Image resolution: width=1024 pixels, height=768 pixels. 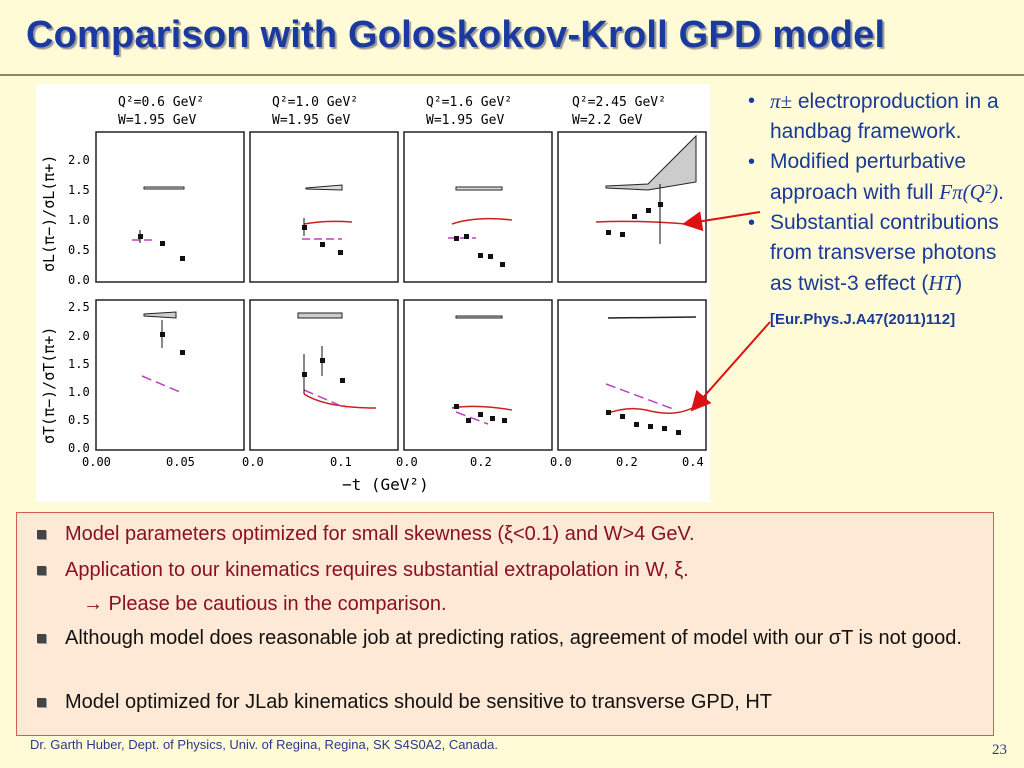 I want to click on xtick-p3-0: 0.0, so click(x=407, y=462).